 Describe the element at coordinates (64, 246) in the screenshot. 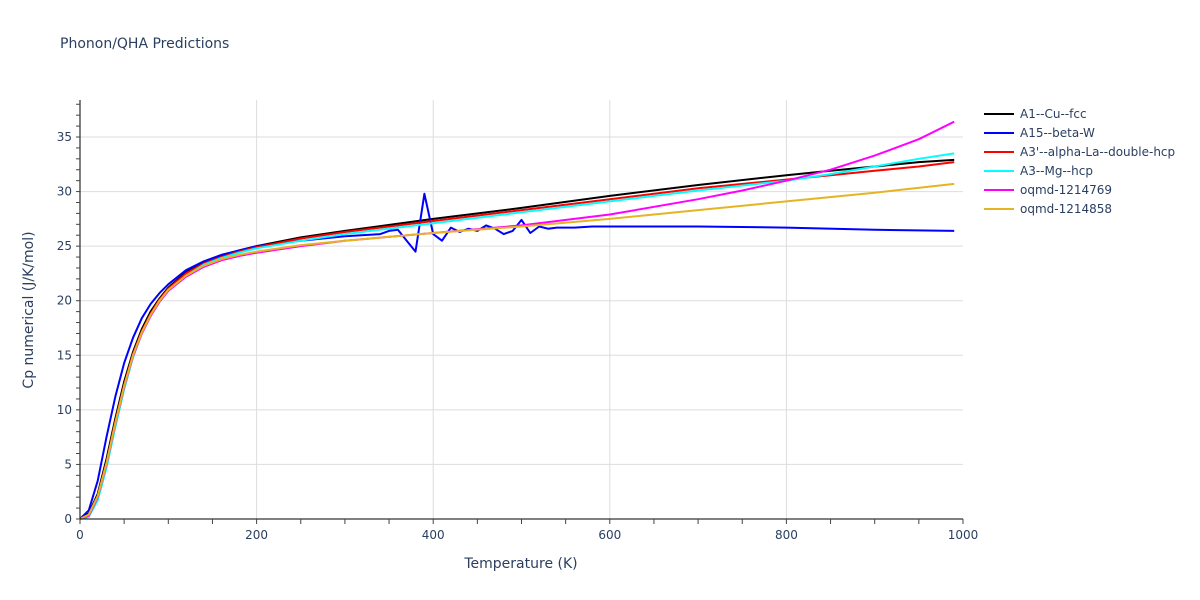

I see `y-tick-label: 25` at that location.